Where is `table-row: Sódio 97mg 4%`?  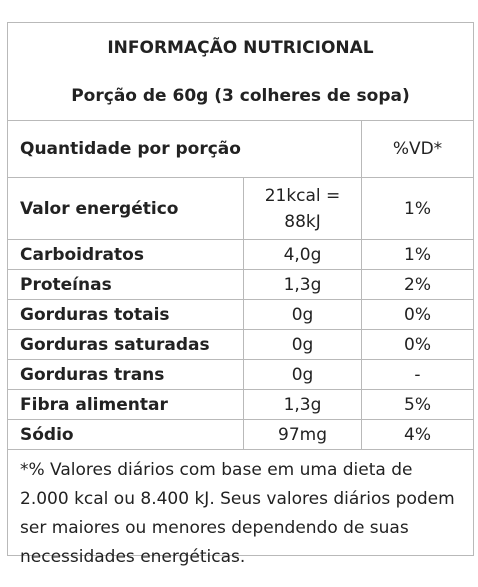 table-row: Sódio 97mg 4% is located at coordinates (241, 435).